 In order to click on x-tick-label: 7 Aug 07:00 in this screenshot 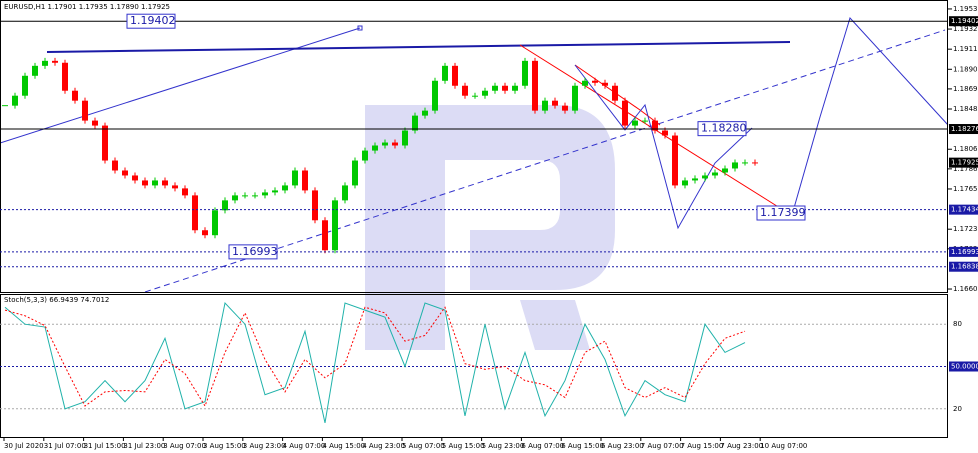, I will do `click(662, 446)`.